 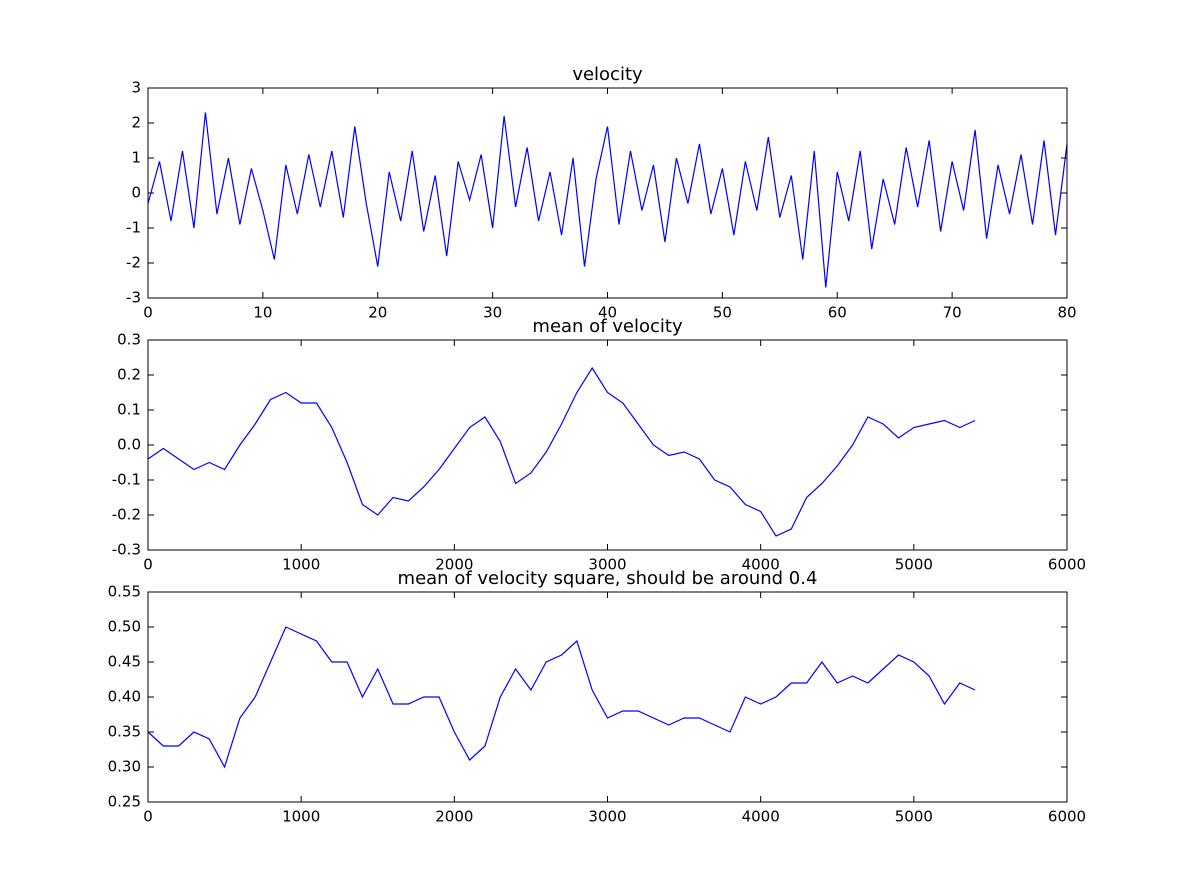 I want to click on y-tick-label: -0.3, so click(x=126, y=550).